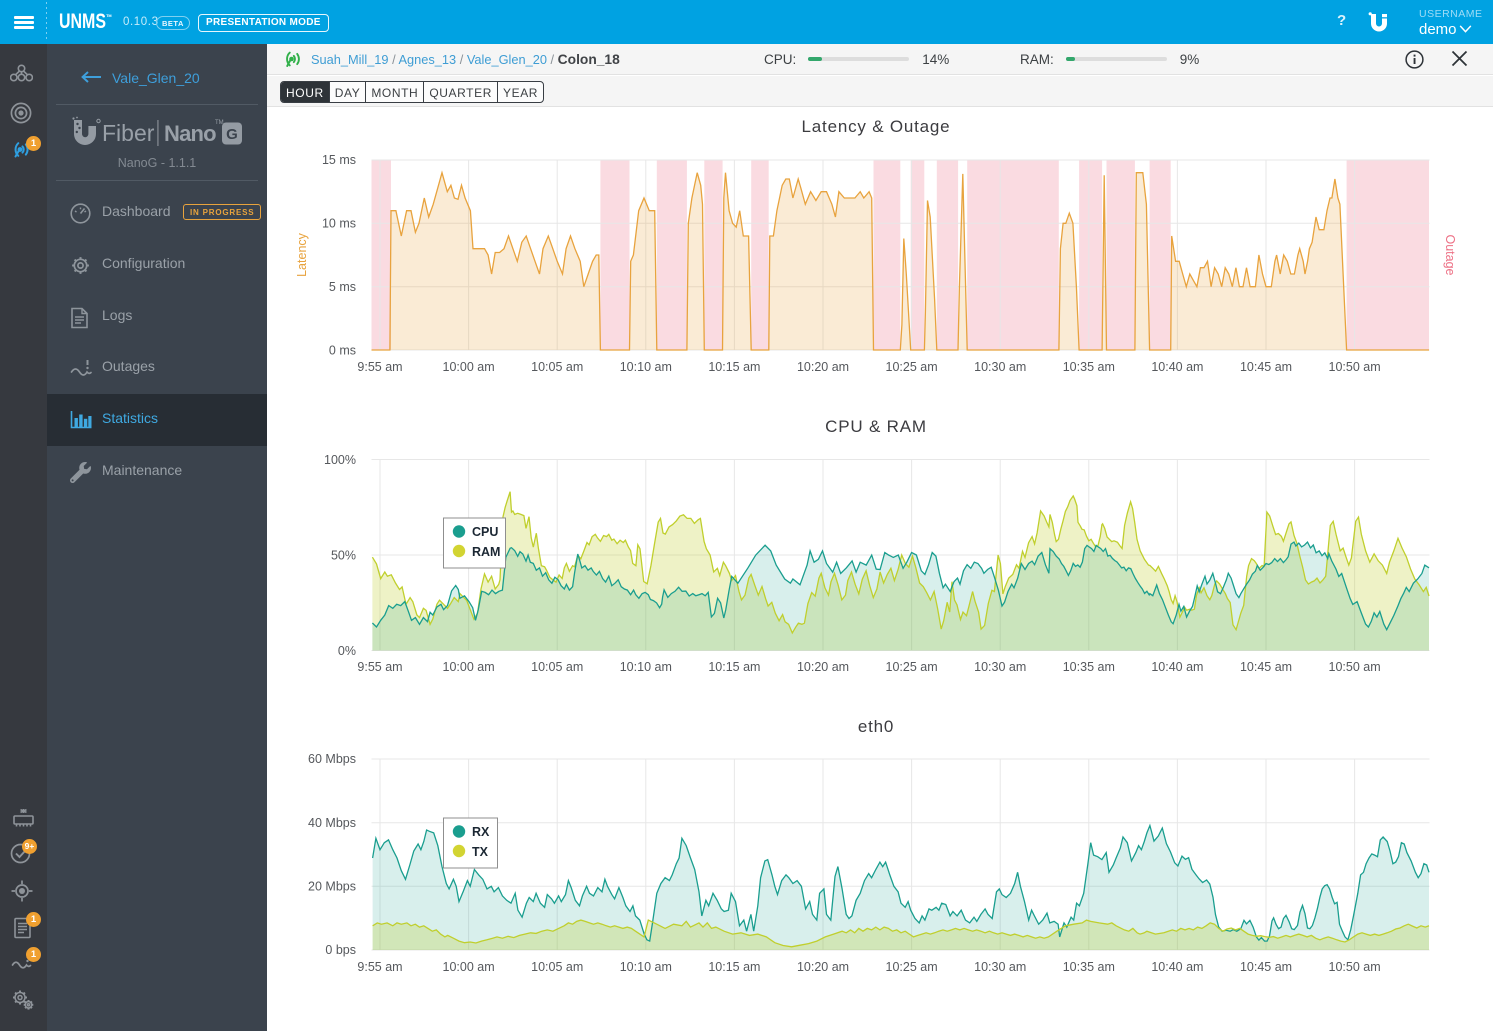 This screenshot has height=1031, width=1493. I want to click on svg-text: TM, so click(219, 123).